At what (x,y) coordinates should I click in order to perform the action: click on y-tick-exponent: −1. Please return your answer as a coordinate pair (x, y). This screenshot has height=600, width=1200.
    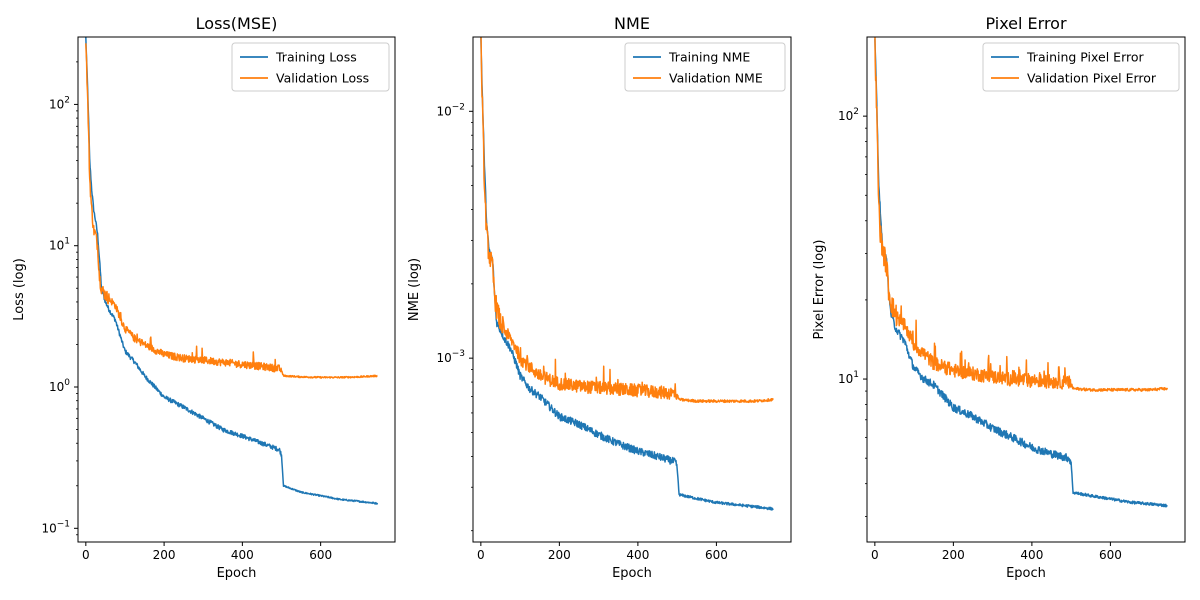
    Looking at the image, I should click on (63, 524).